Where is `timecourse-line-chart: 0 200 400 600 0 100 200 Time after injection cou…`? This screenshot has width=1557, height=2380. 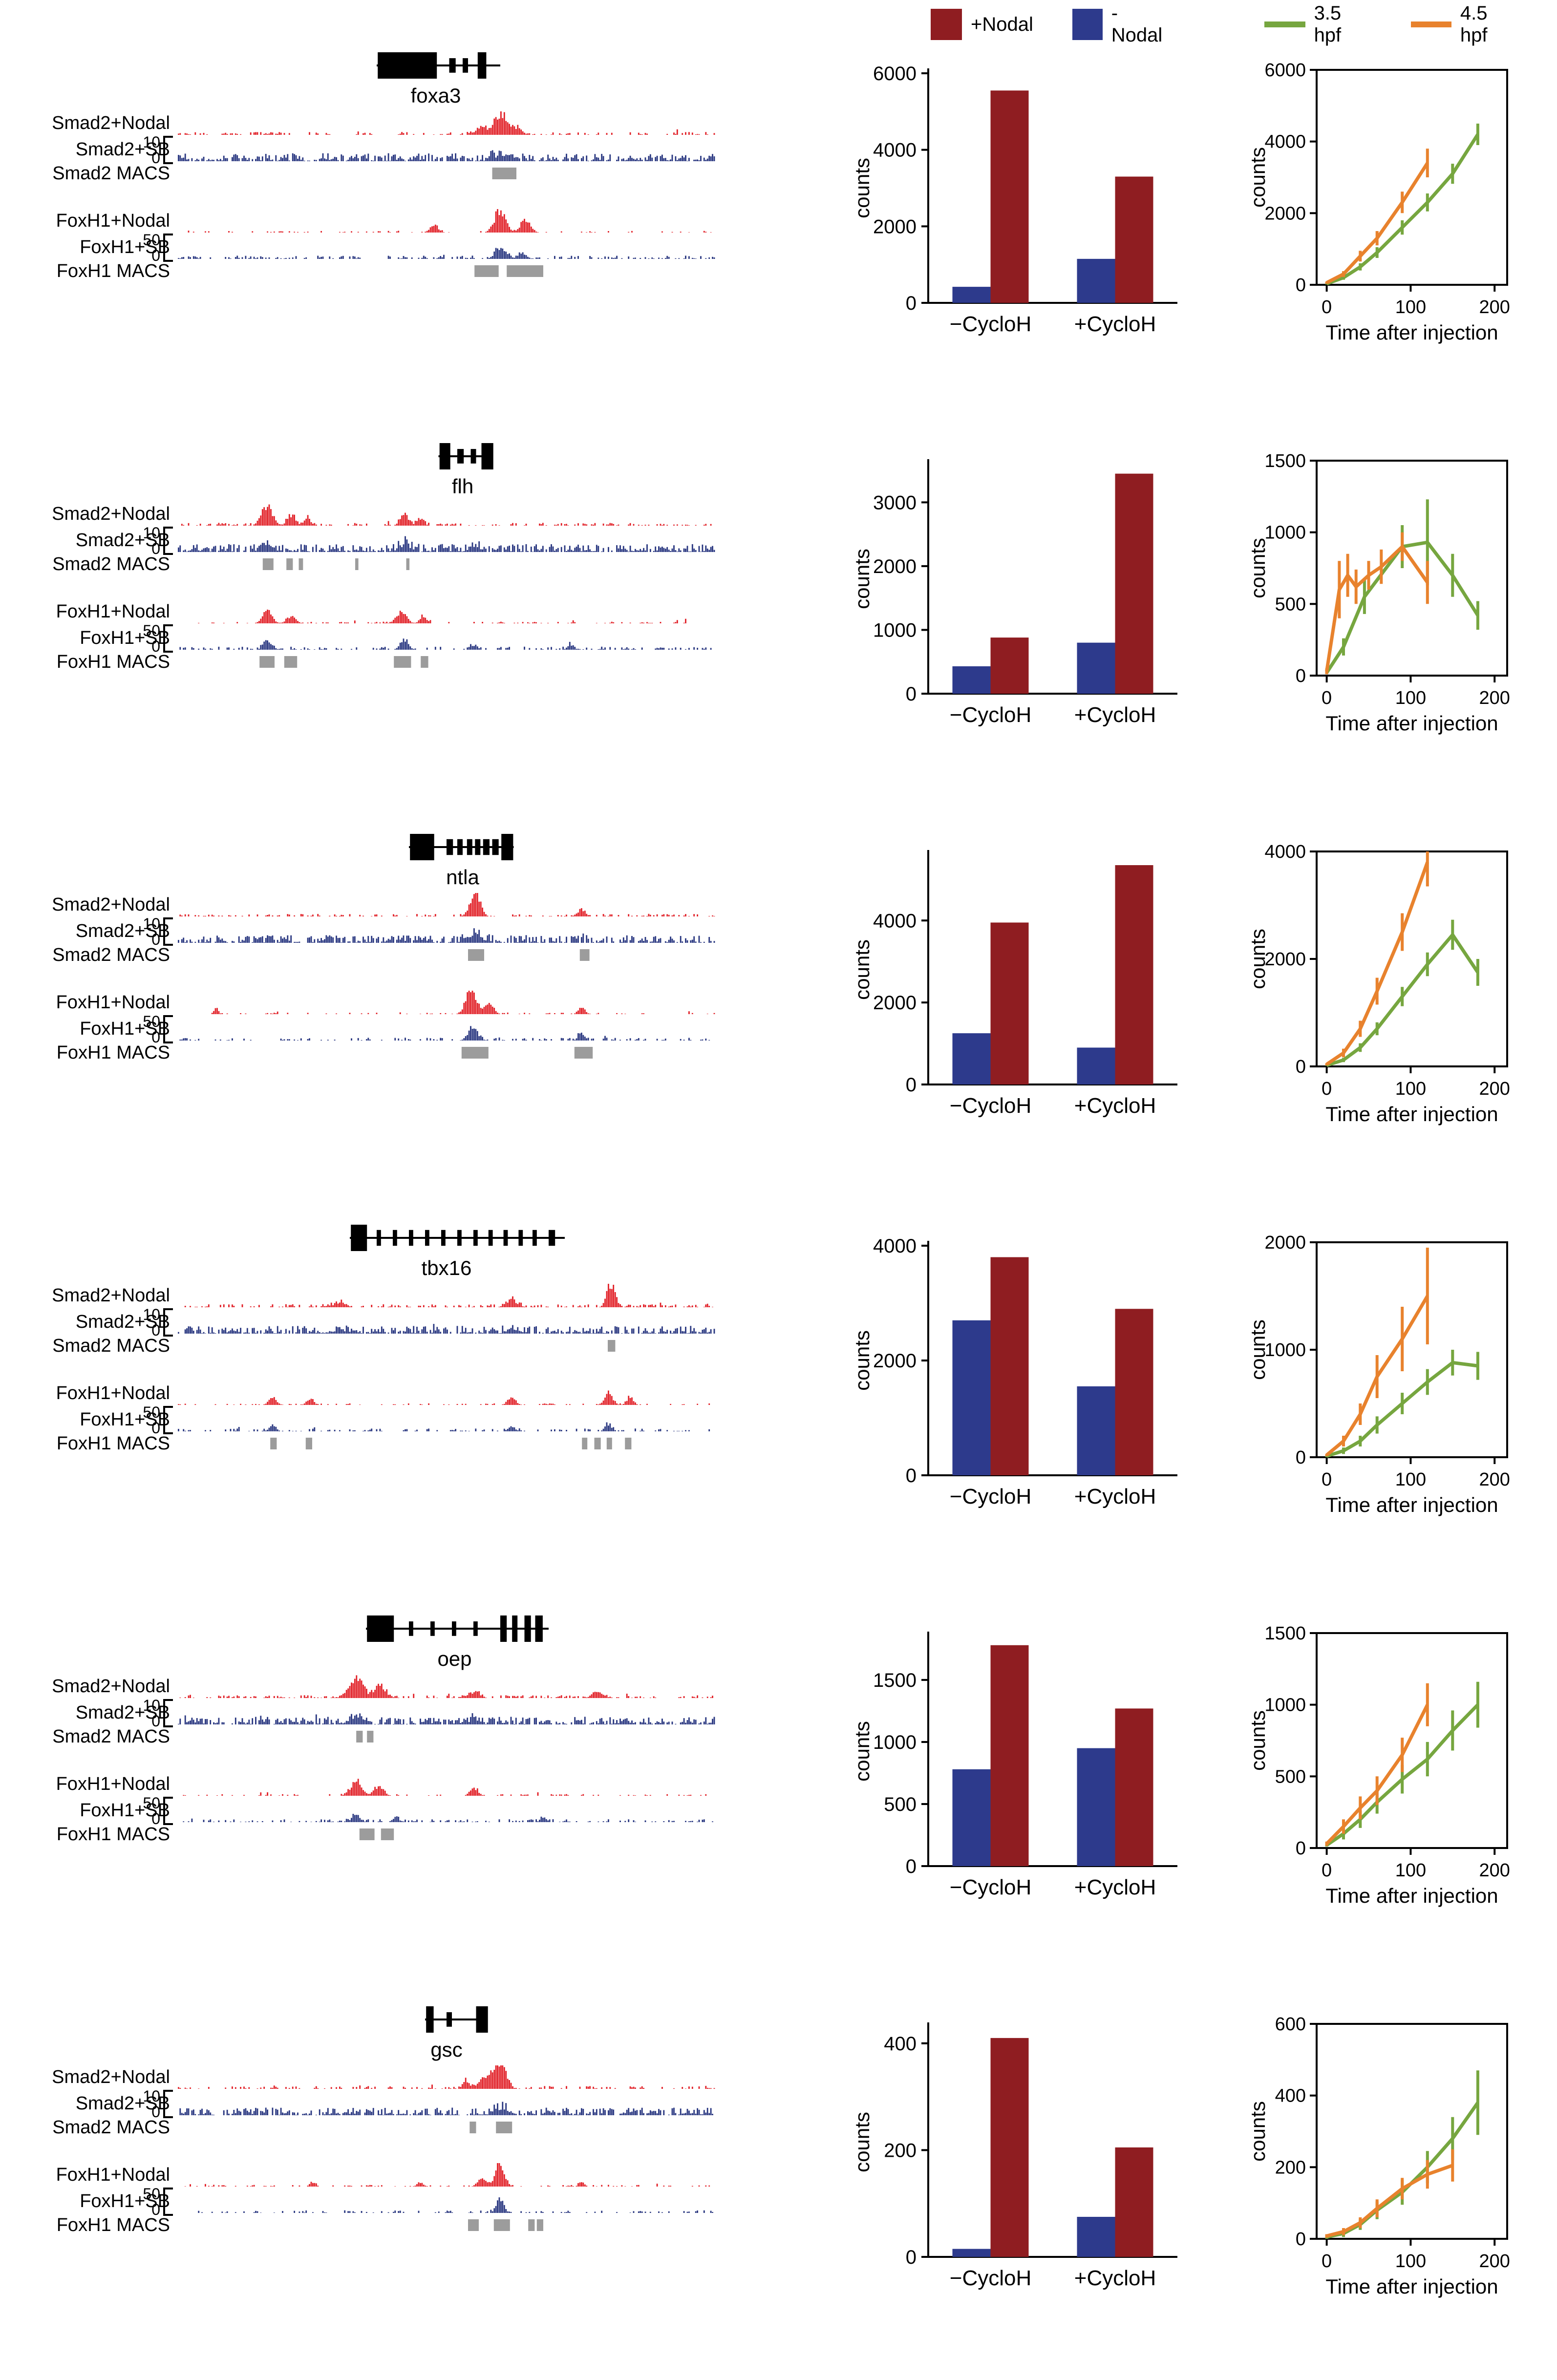 timecourse-line-chart: 0 200 400 600 0 100 200 Time after injection cou… is located at coordinates (1378, 2156).